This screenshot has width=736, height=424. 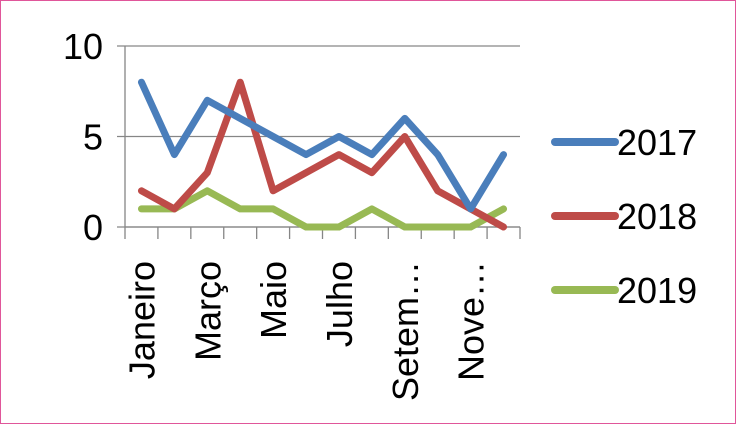 What do you see at coordinates (657, 290) in the screenshot?
I see `legend-label-2019: 2019` at bounding box center [657, 290].